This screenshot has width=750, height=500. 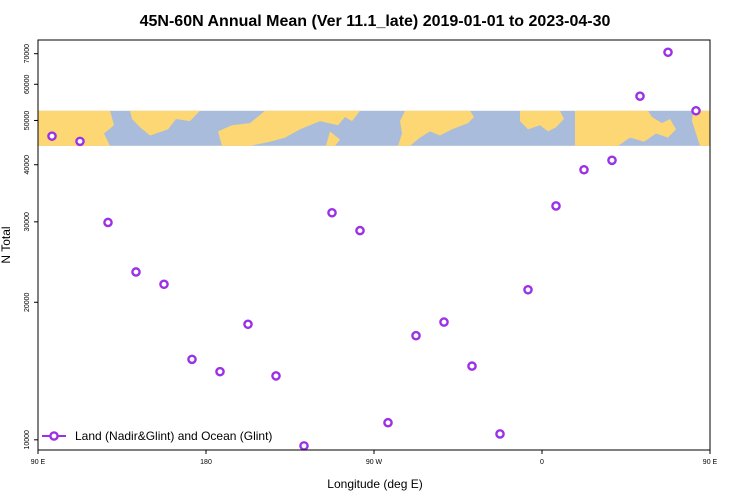 What do you see at coordinates (27, 165) in the screenshot?
I see `y-tick-label: 40000` at bounding box center [27, 165].